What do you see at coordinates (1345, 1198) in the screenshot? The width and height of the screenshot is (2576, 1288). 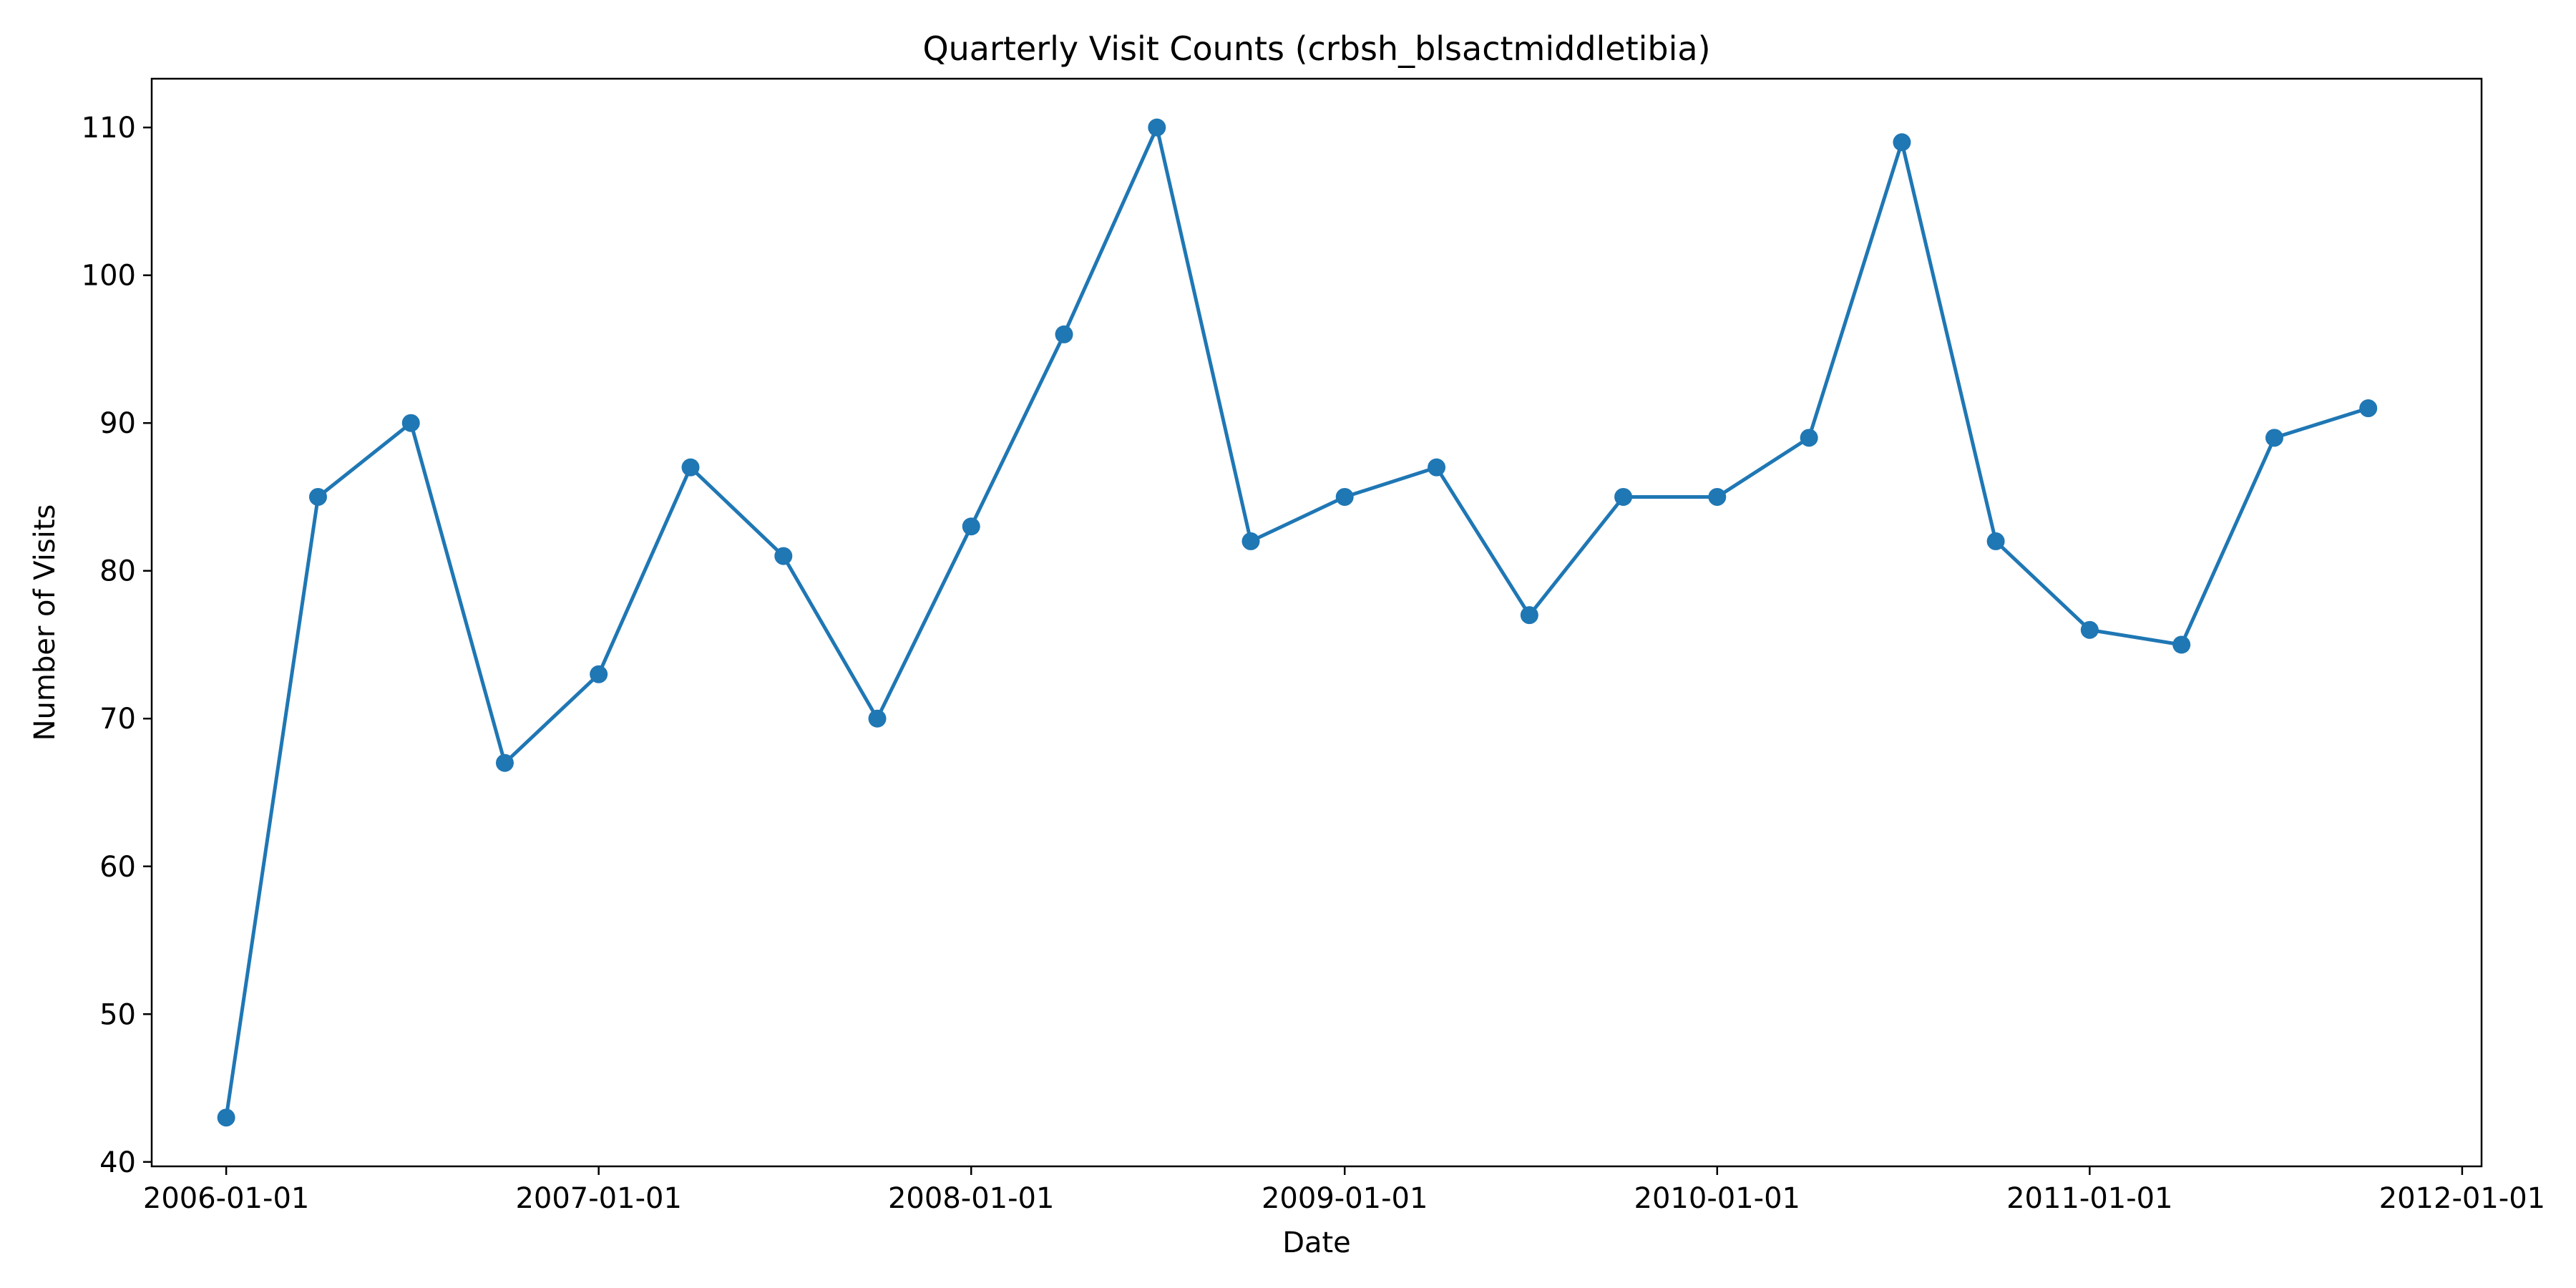 I see `x-tick-label: 2009-01-01` at bounding box center [1345, 1198].